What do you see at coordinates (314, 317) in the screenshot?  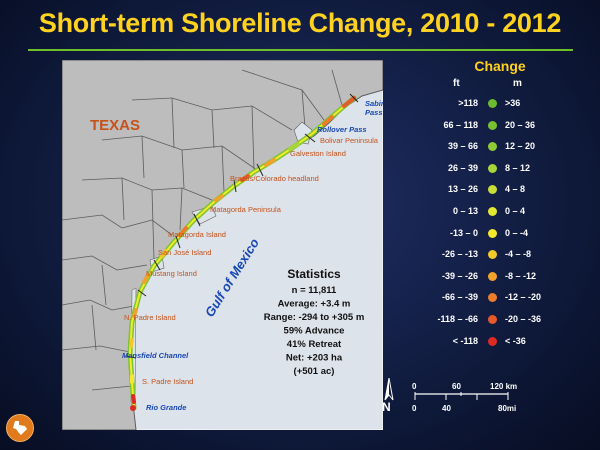 I see `statistics-line: Range: -294 to +305 m` at bounding box center [314, 317].